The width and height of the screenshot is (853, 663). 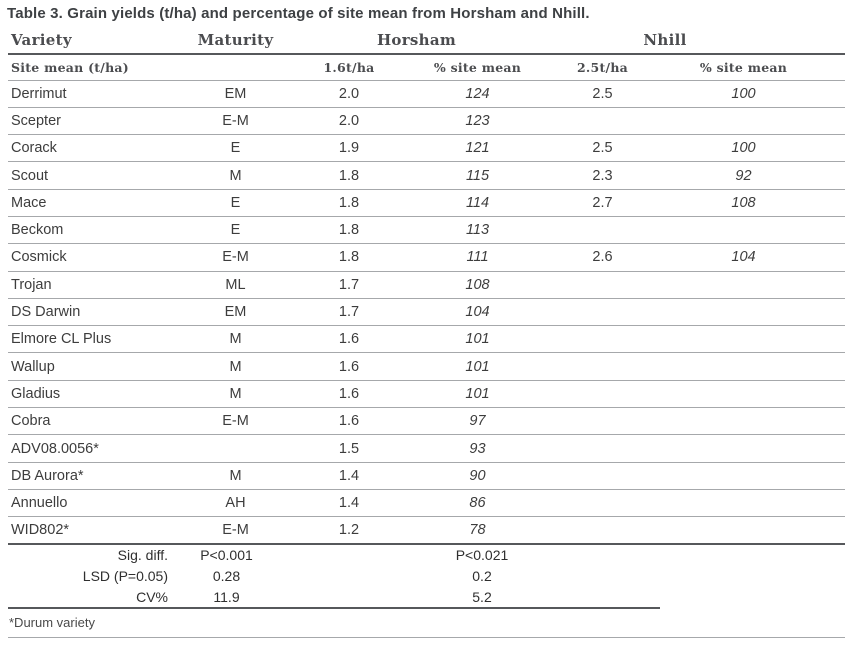 What do you see at coordinates (95, 40) in the screenshot?
I see `column-header-variety: Variety` at bounding box center [95, 40].